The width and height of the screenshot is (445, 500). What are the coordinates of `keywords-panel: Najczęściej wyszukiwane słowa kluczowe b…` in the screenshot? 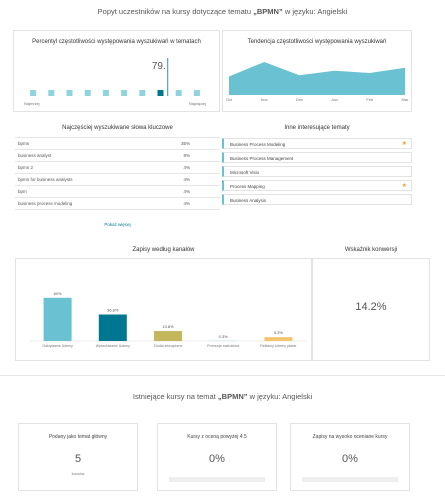 It's located at (117, 177).